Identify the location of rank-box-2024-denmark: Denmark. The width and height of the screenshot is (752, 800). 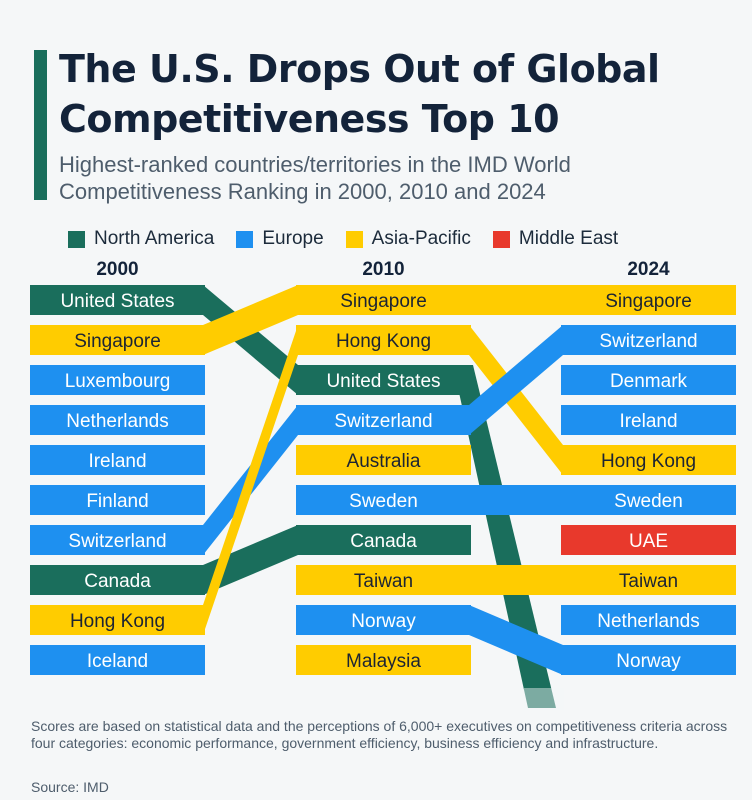
(648, 380).